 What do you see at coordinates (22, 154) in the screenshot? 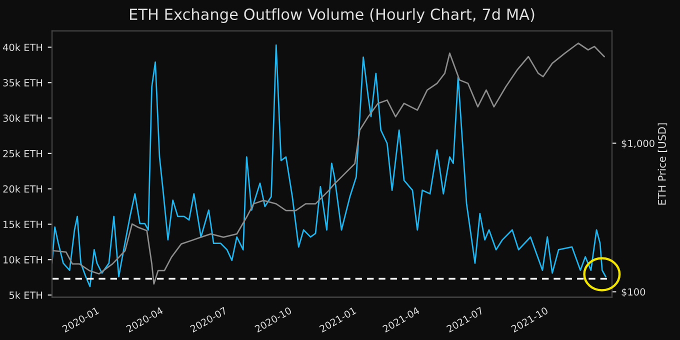
I see `y-tick-label: 25k ETH` at bounding box center [22, 154].